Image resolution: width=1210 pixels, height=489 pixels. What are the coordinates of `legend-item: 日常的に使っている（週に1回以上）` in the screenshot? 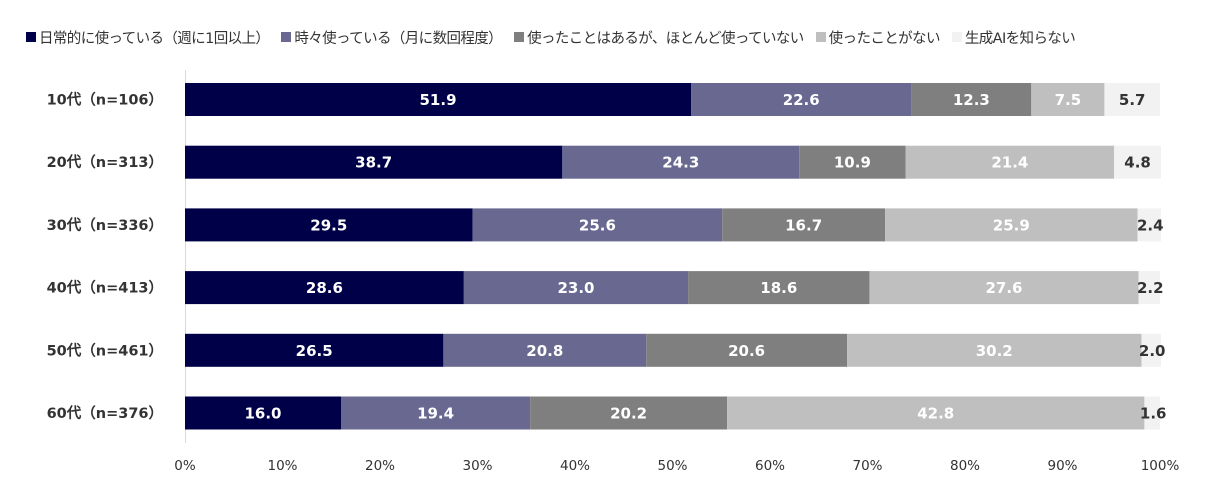 It's located at (148, 37).